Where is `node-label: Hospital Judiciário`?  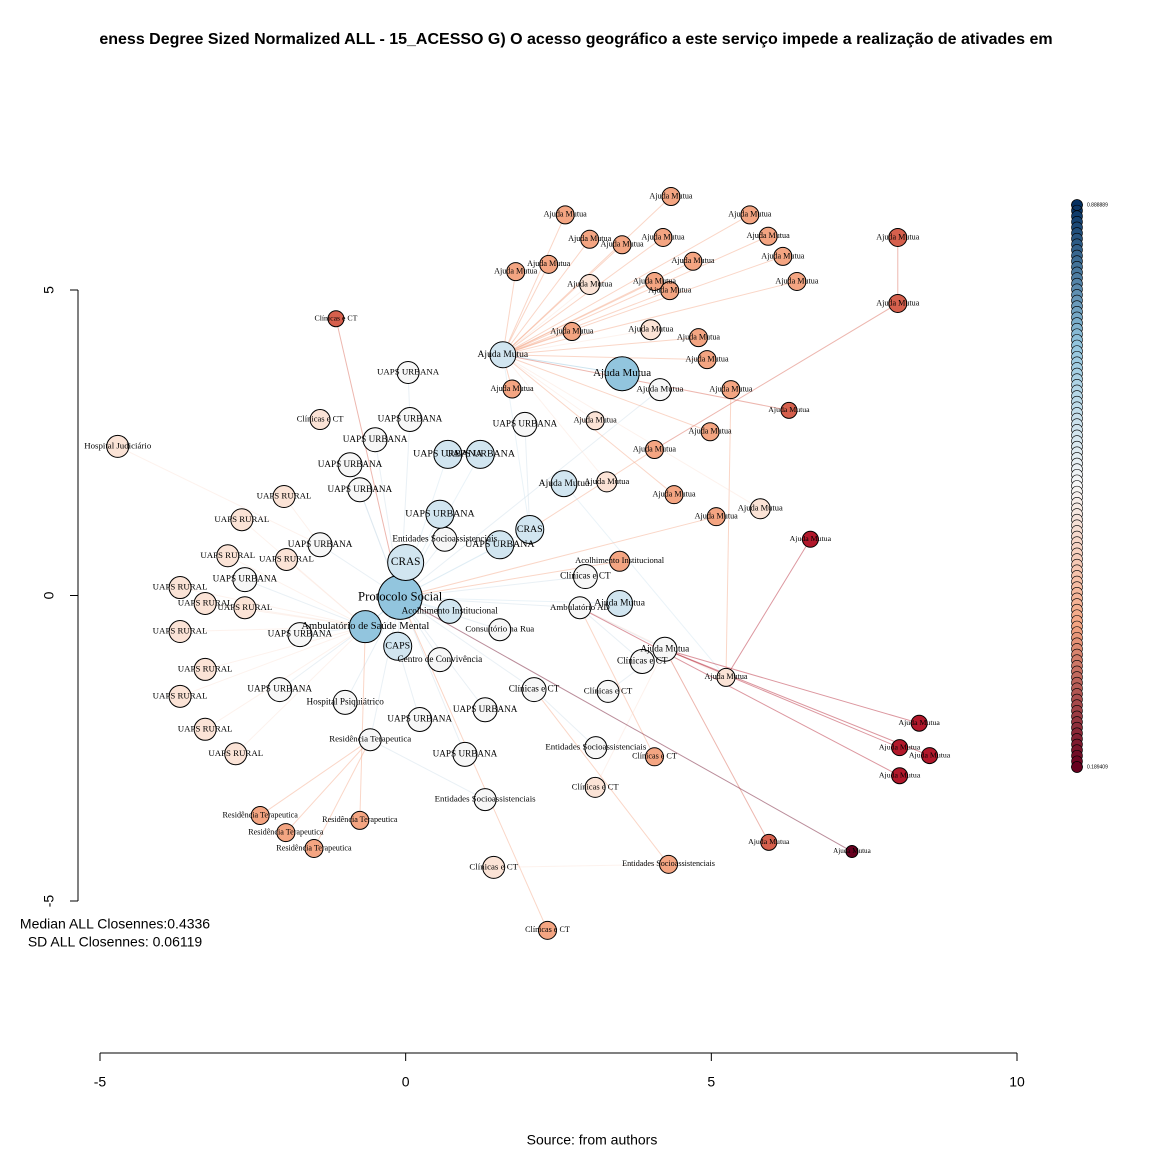
node-label: Hospital Judiciário is located at coordinates (118, 445).